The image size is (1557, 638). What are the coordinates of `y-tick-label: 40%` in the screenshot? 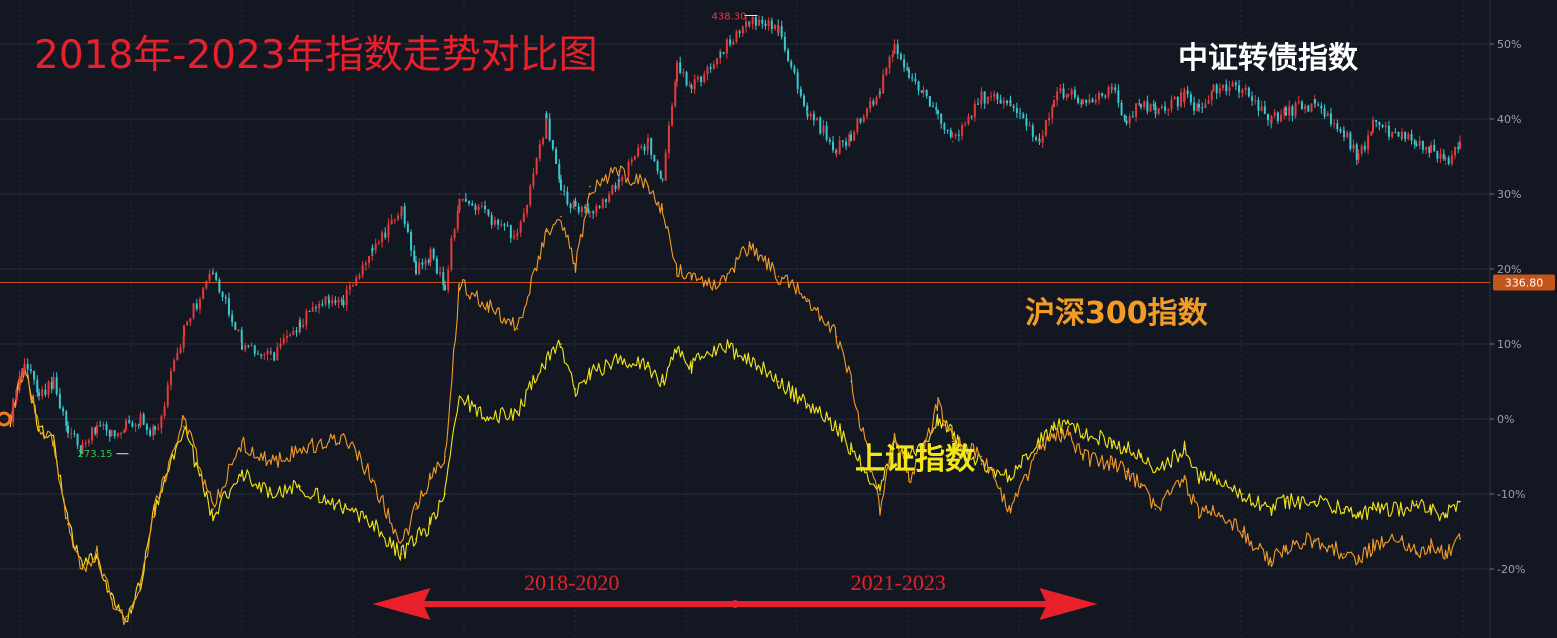 It's located at (1509, 119).